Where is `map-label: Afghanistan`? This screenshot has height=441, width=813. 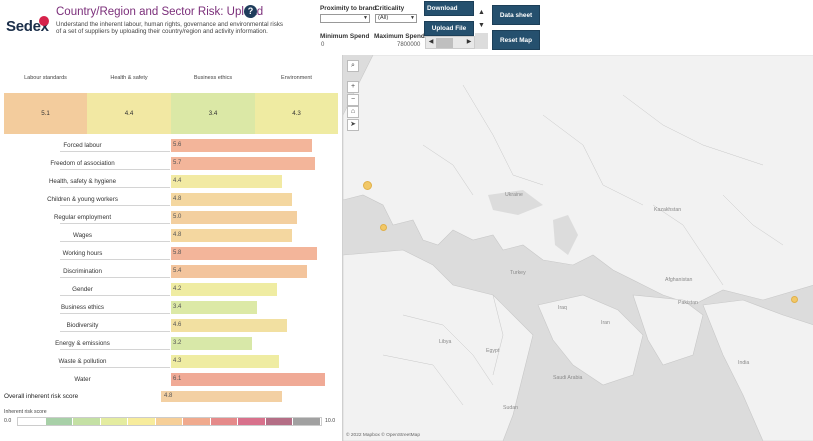 map-label: Afghanistan is located at coordinates (679, 280).